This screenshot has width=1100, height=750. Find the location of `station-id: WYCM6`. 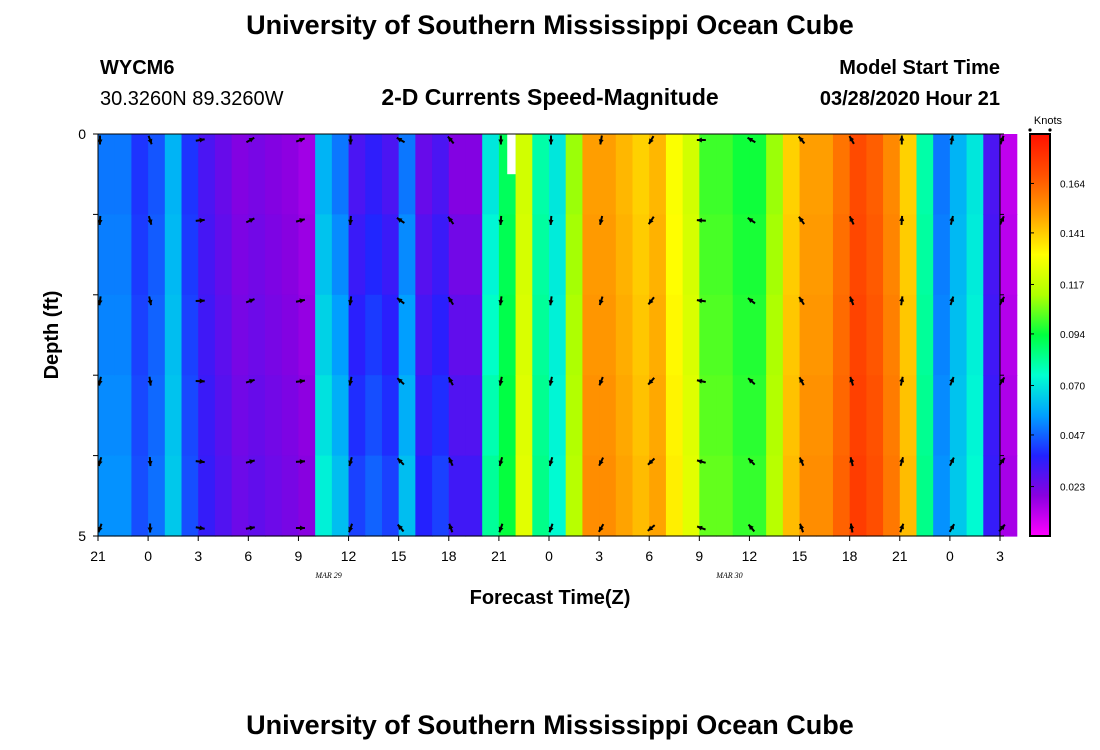

station-id: WYCM6 is located at coordinates (137, 68).